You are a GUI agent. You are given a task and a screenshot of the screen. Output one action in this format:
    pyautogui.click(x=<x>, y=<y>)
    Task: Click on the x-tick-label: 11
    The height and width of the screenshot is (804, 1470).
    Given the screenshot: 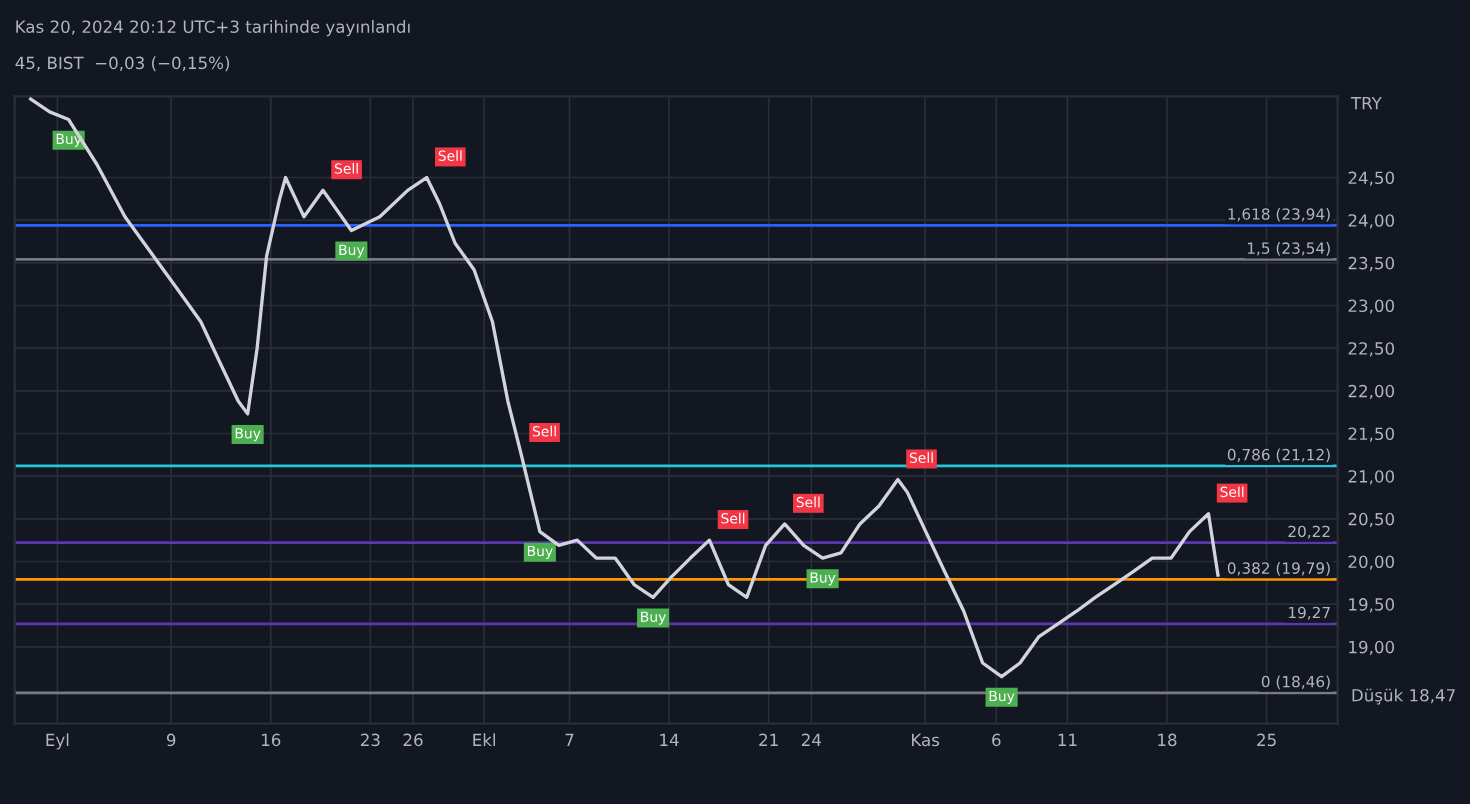 What is the action you would take?
    pyautogui.click(x=1067, y=739)
    